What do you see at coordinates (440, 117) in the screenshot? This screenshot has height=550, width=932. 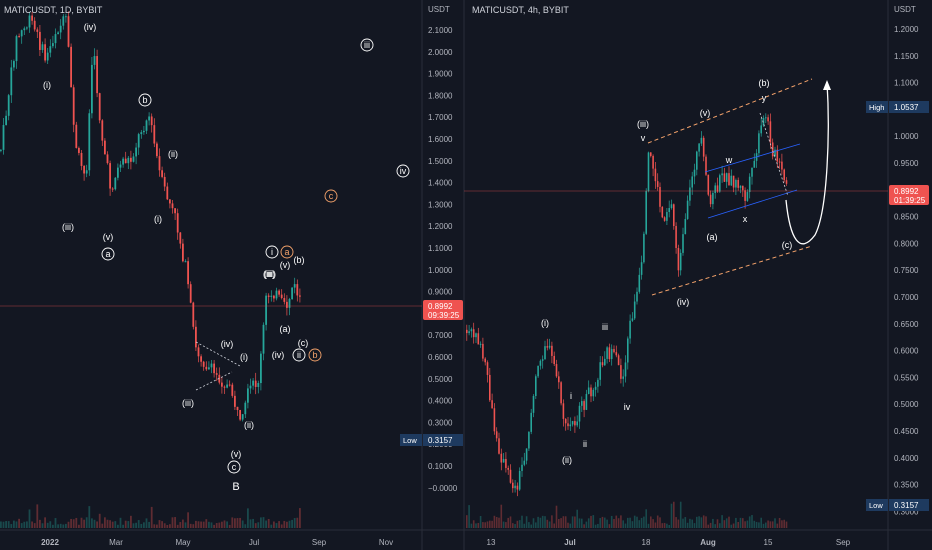 I see `left-y-tick: 1.7000` at bounding box center [440, 117].